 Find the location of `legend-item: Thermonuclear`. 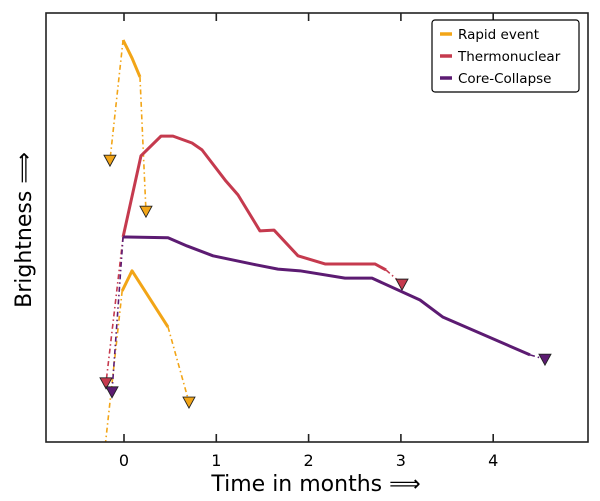

legend-item: Thermonuclear is located at coordinates (500, 57).